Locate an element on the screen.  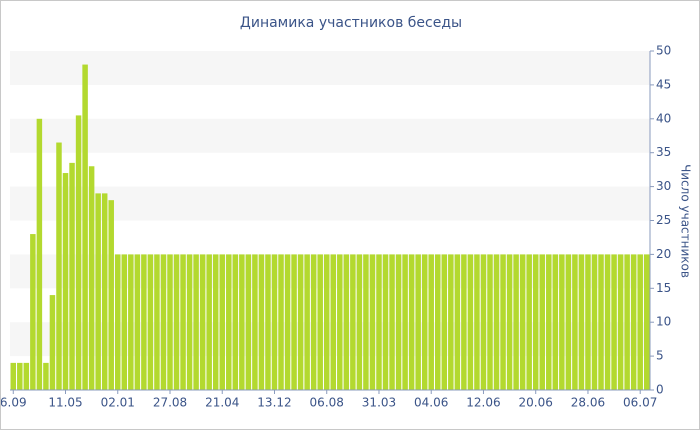
x-tick-label: 20.06 is located at coordinates (536, 403).